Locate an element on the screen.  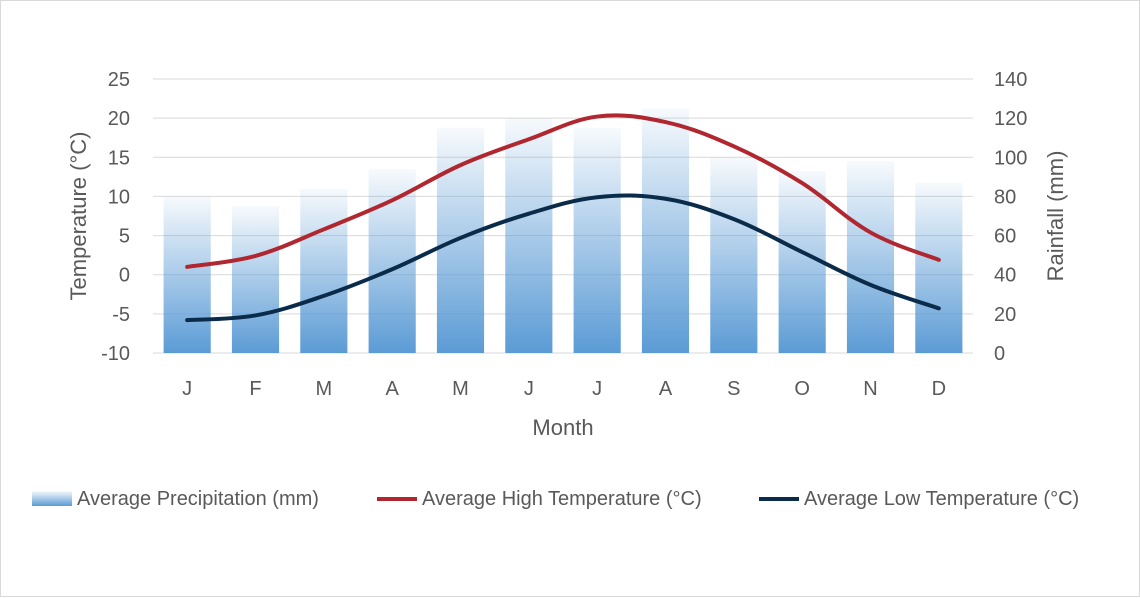
low-temperature-line is located at coordinates (563, 258).